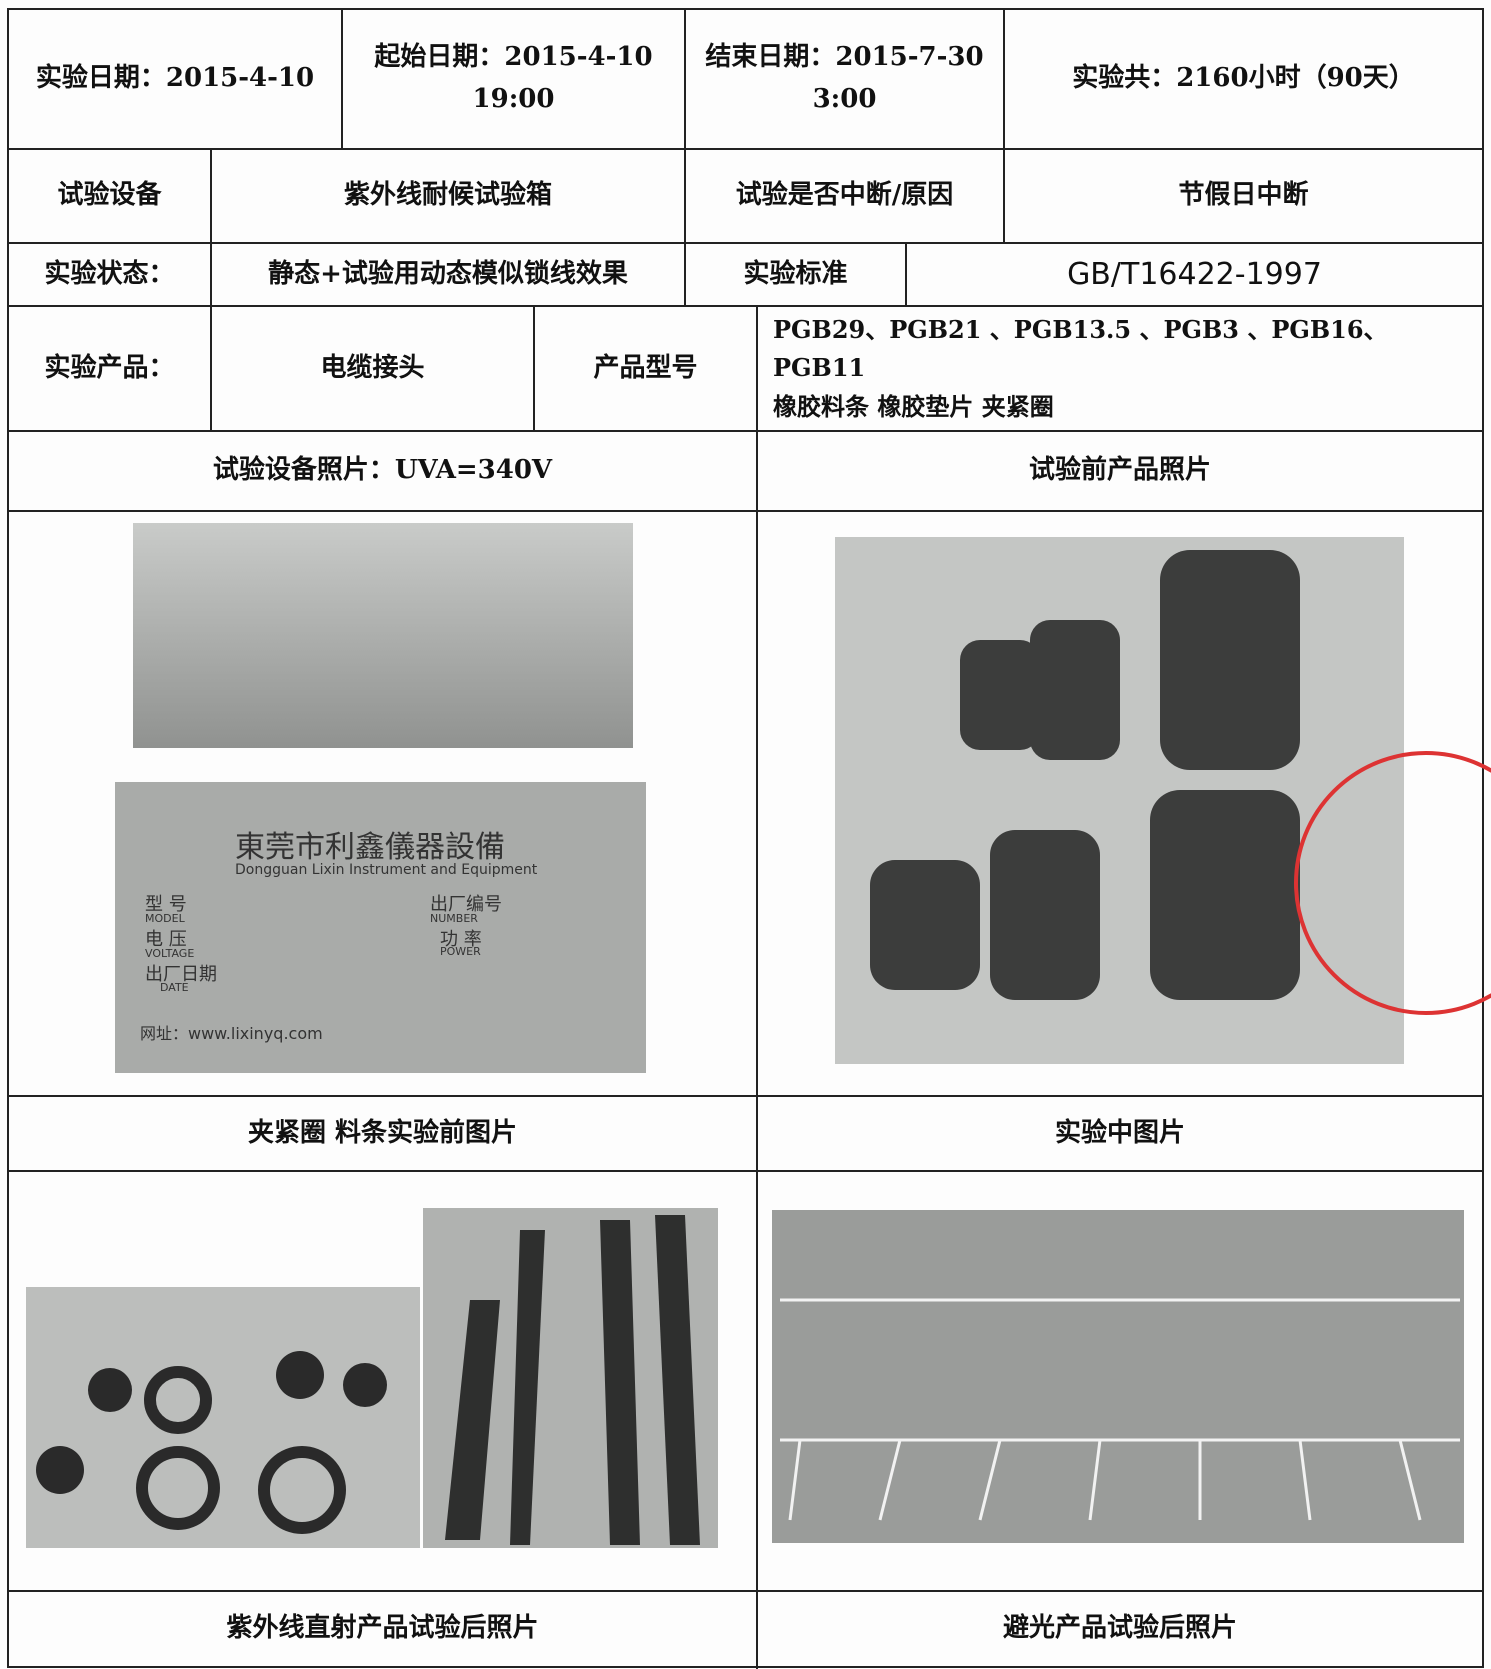 The width and height of the screenshot is (1491, 1669). What do you see at coordinates (372, 367) in the screenshot?
I see `cell: 电缆接头` at bounding box center [372, 367].